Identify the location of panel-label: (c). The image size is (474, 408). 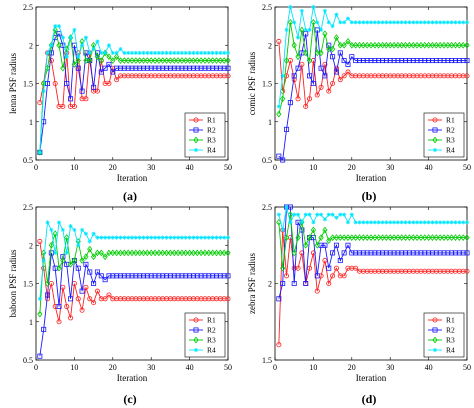
(129, 399).